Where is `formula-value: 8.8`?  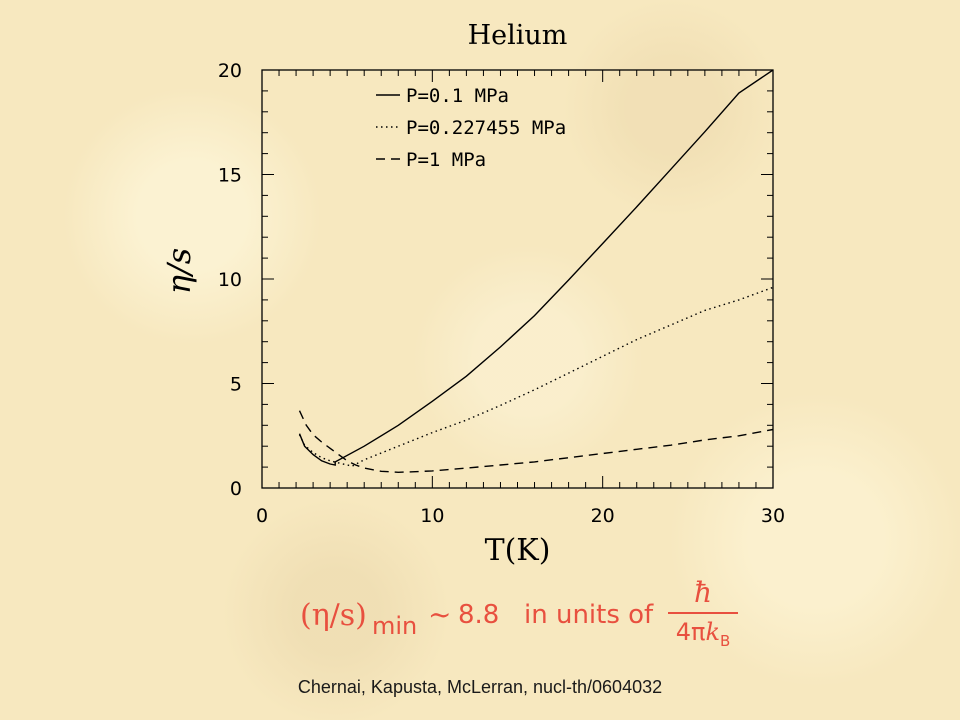 formula-value: 8.8 is located at coordinates (479, 615).